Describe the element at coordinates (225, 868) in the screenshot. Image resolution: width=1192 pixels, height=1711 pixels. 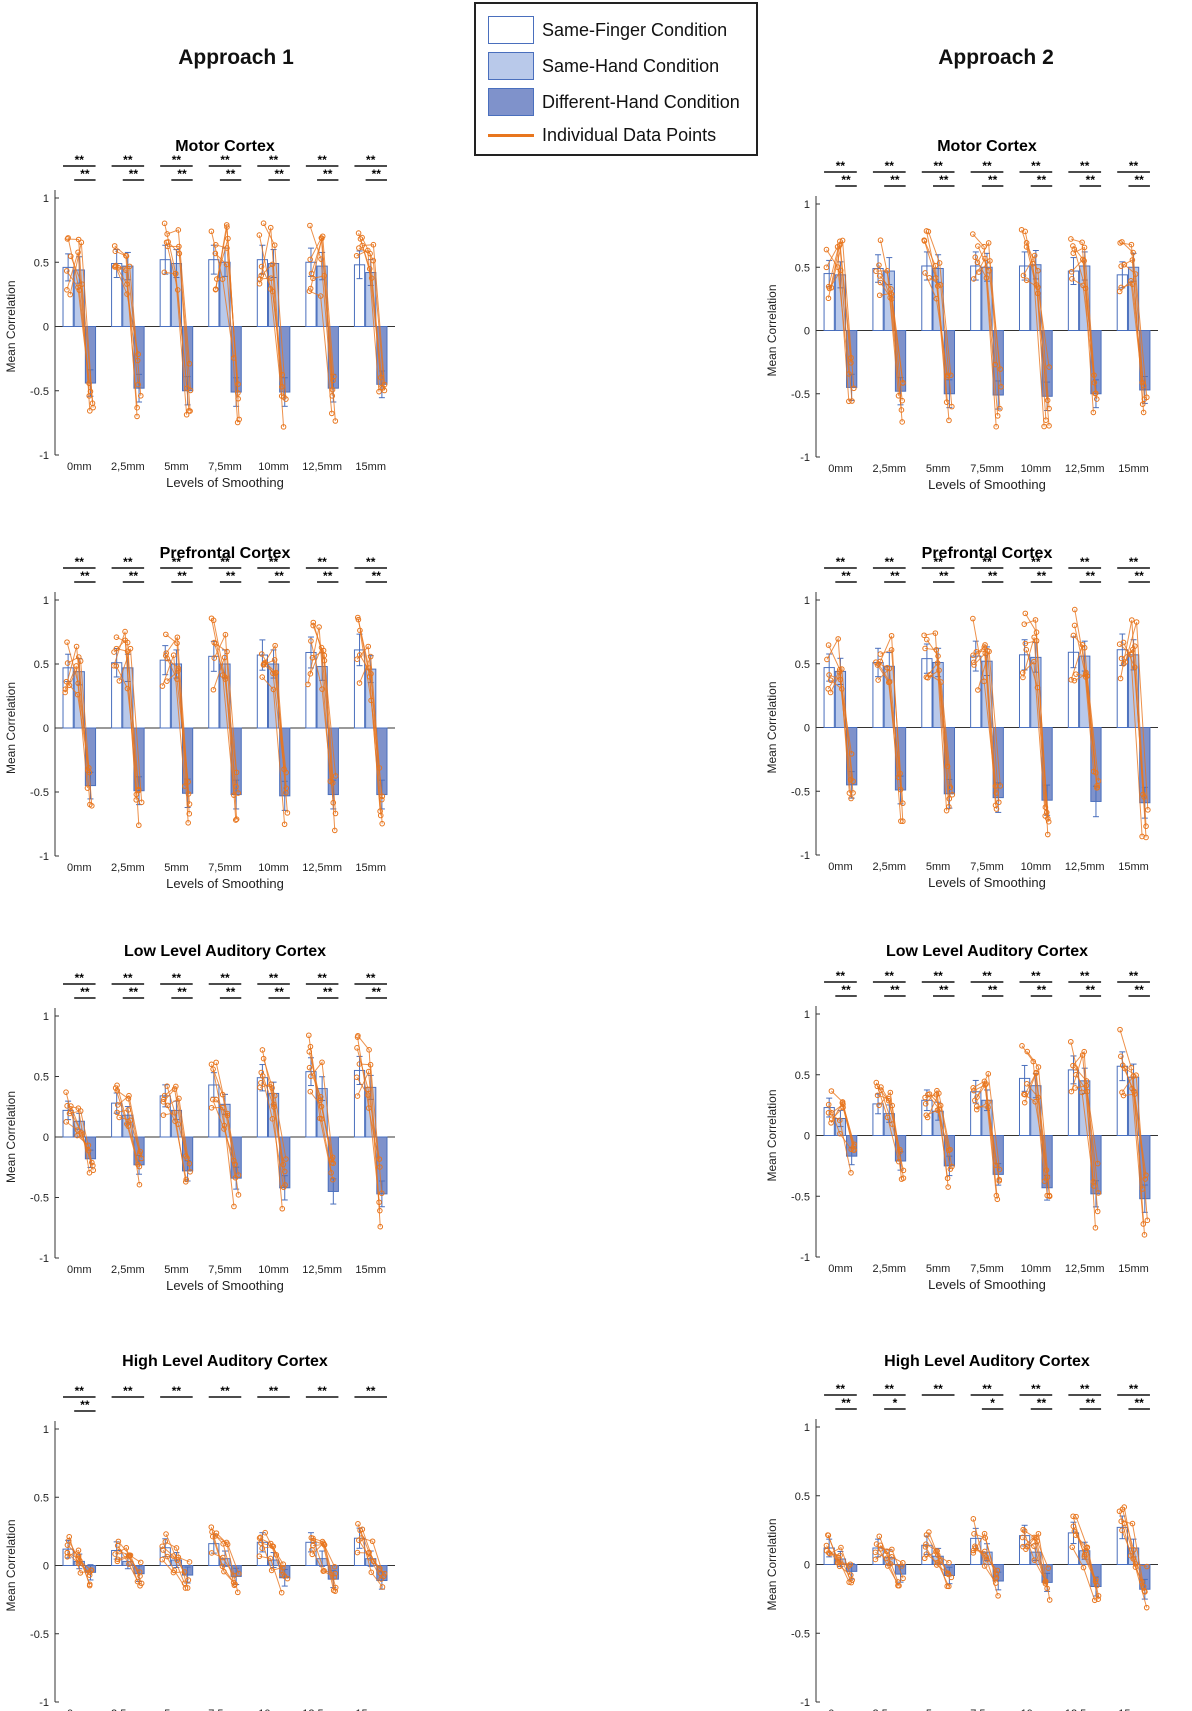
I see `x-tick-label: 7,5mm` at that location.